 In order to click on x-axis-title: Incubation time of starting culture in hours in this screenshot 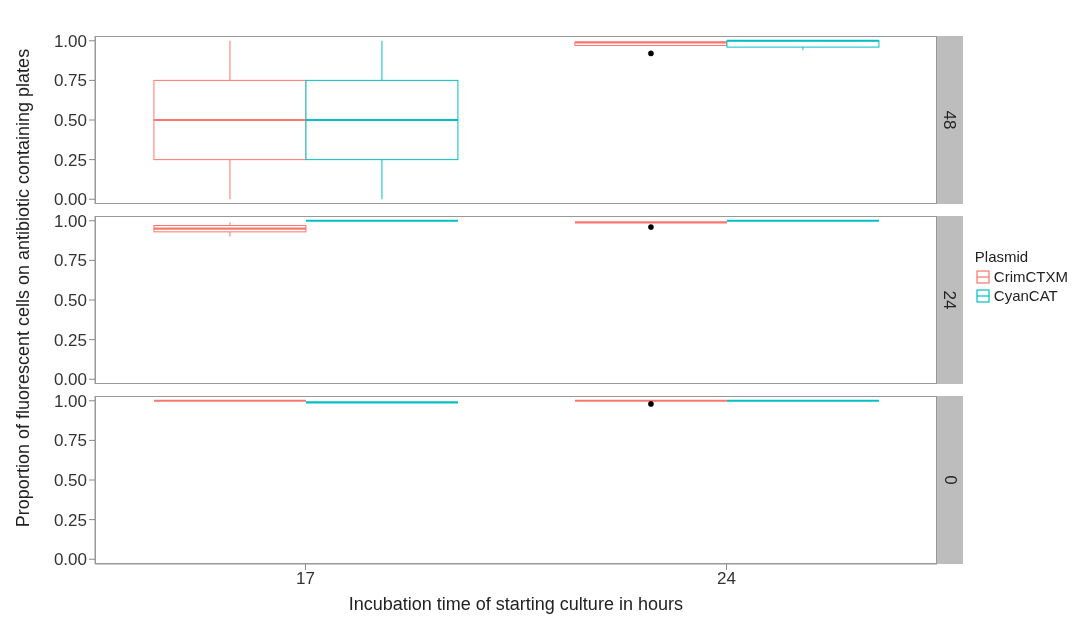, I will do `click(515, 604)`.